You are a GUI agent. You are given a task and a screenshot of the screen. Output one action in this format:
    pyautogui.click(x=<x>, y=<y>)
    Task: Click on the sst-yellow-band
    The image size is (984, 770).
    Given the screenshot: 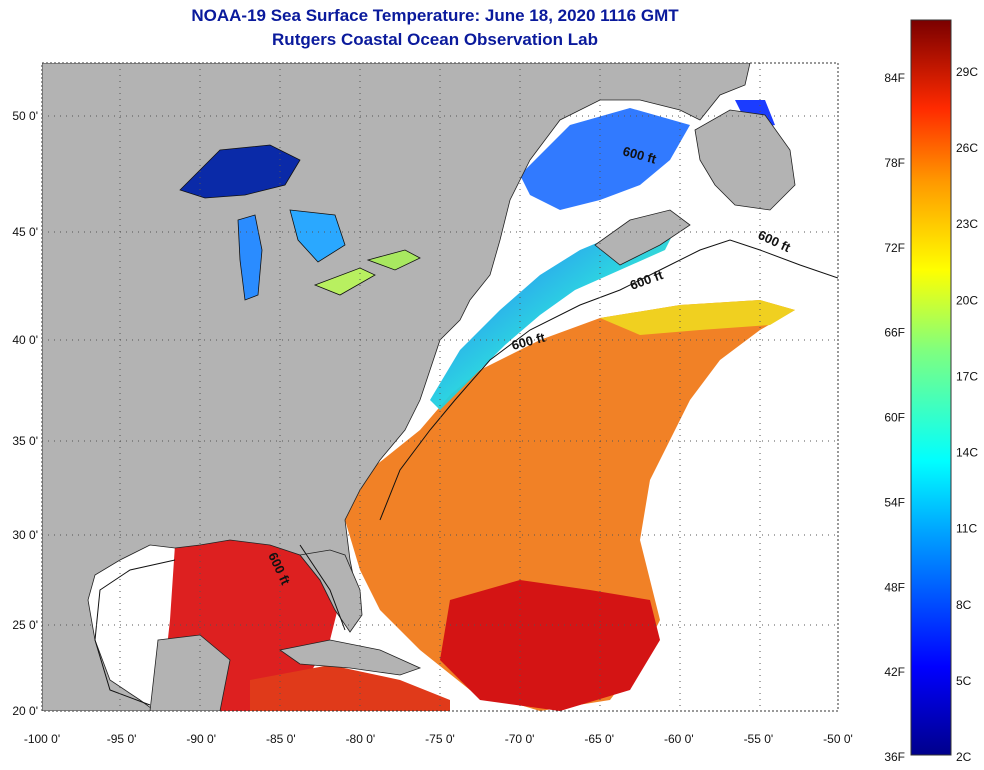 What is the action you would take?
    pyautogui.click(x=697, y=317)
    